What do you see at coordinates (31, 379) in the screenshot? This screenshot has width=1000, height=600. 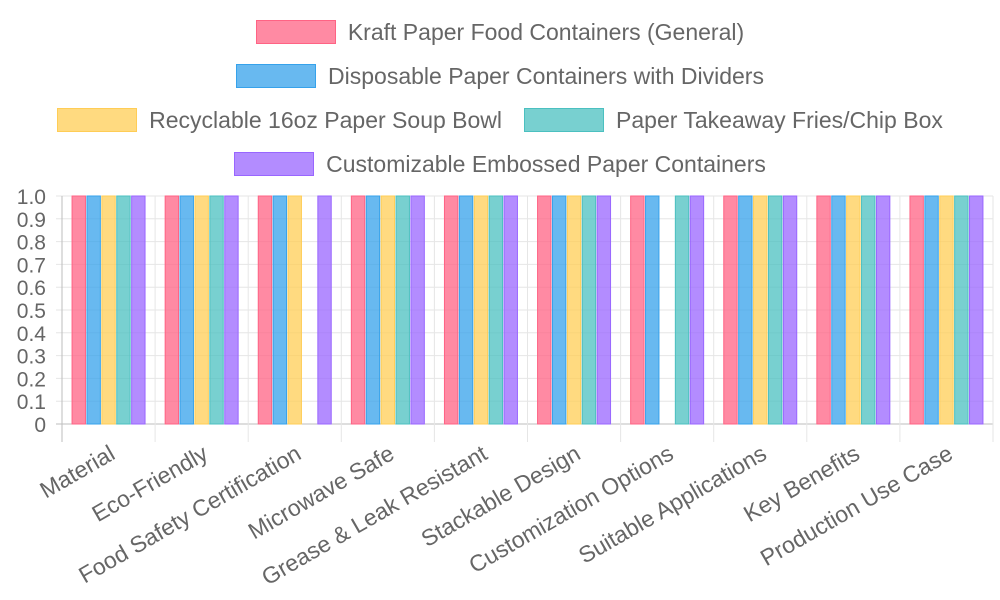 I see `y-tick-label: 0.2` at bounding box center [31, 379].